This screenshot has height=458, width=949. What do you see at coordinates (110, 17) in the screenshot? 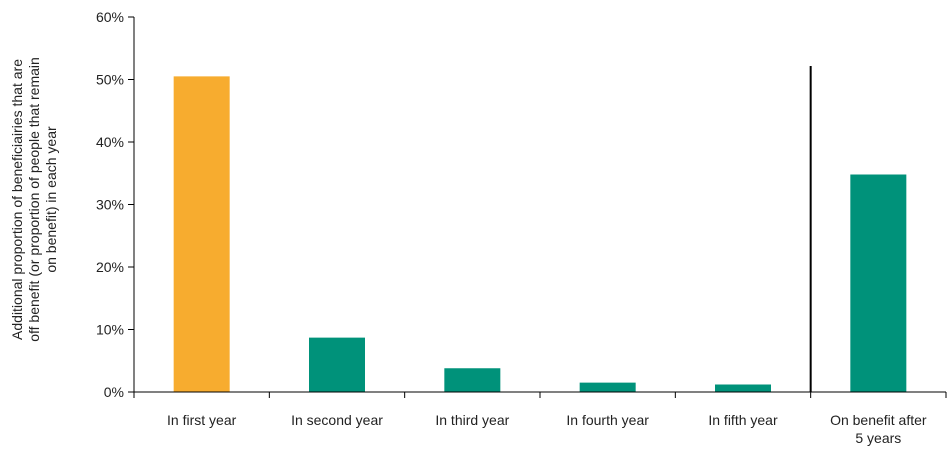
I see `y-tick-label: 60%` at bounding box center [110, 17].